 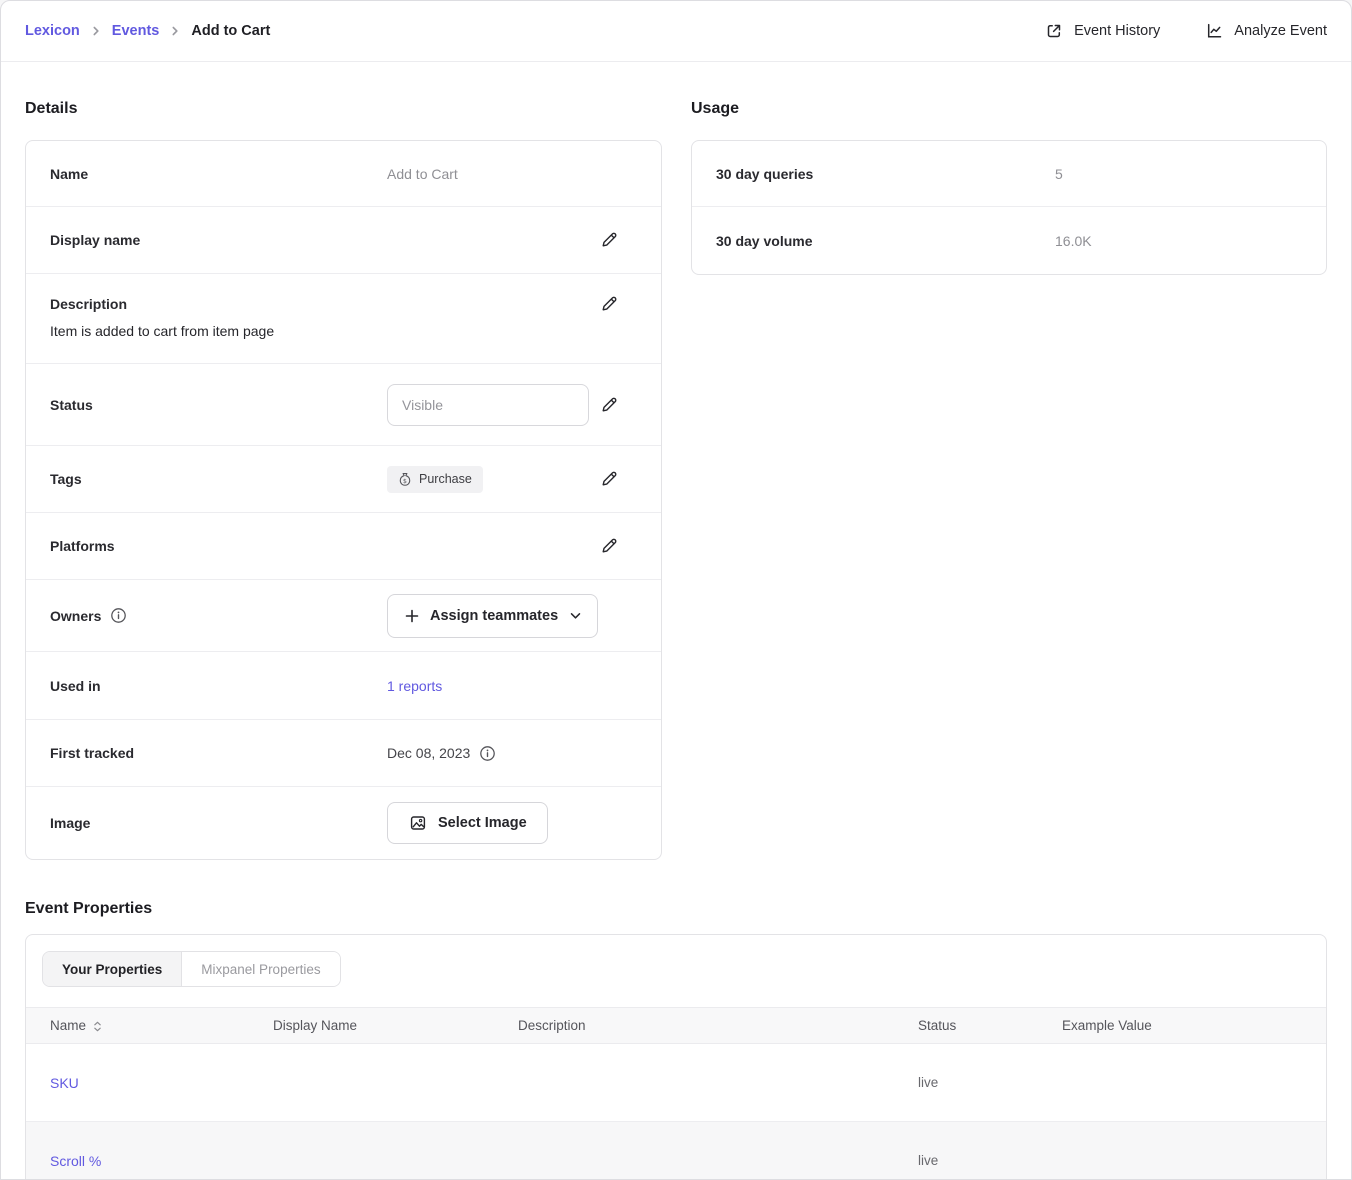 I want to click on breadcrumb-events: Events, so click(x=135, y=31).